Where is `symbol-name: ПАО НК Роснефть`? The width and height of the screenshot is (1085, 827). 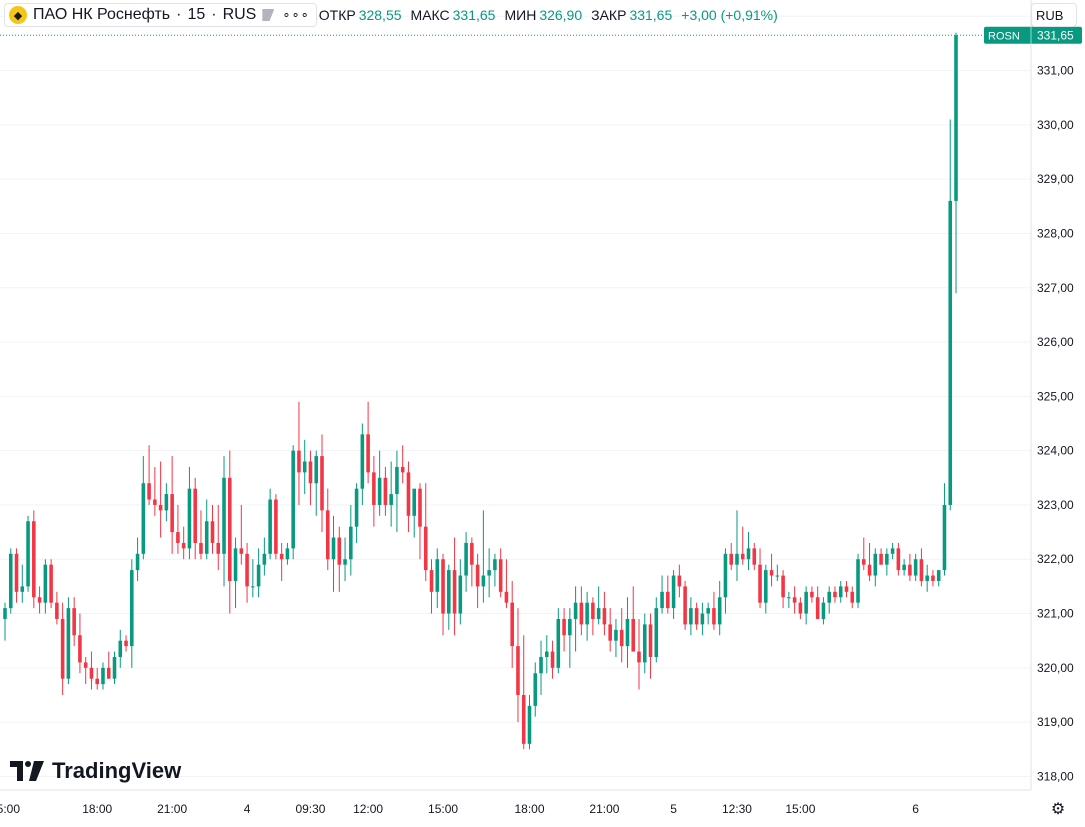
symbol-name: ПАО НК Роснефть is located at coordinates (102, 14).